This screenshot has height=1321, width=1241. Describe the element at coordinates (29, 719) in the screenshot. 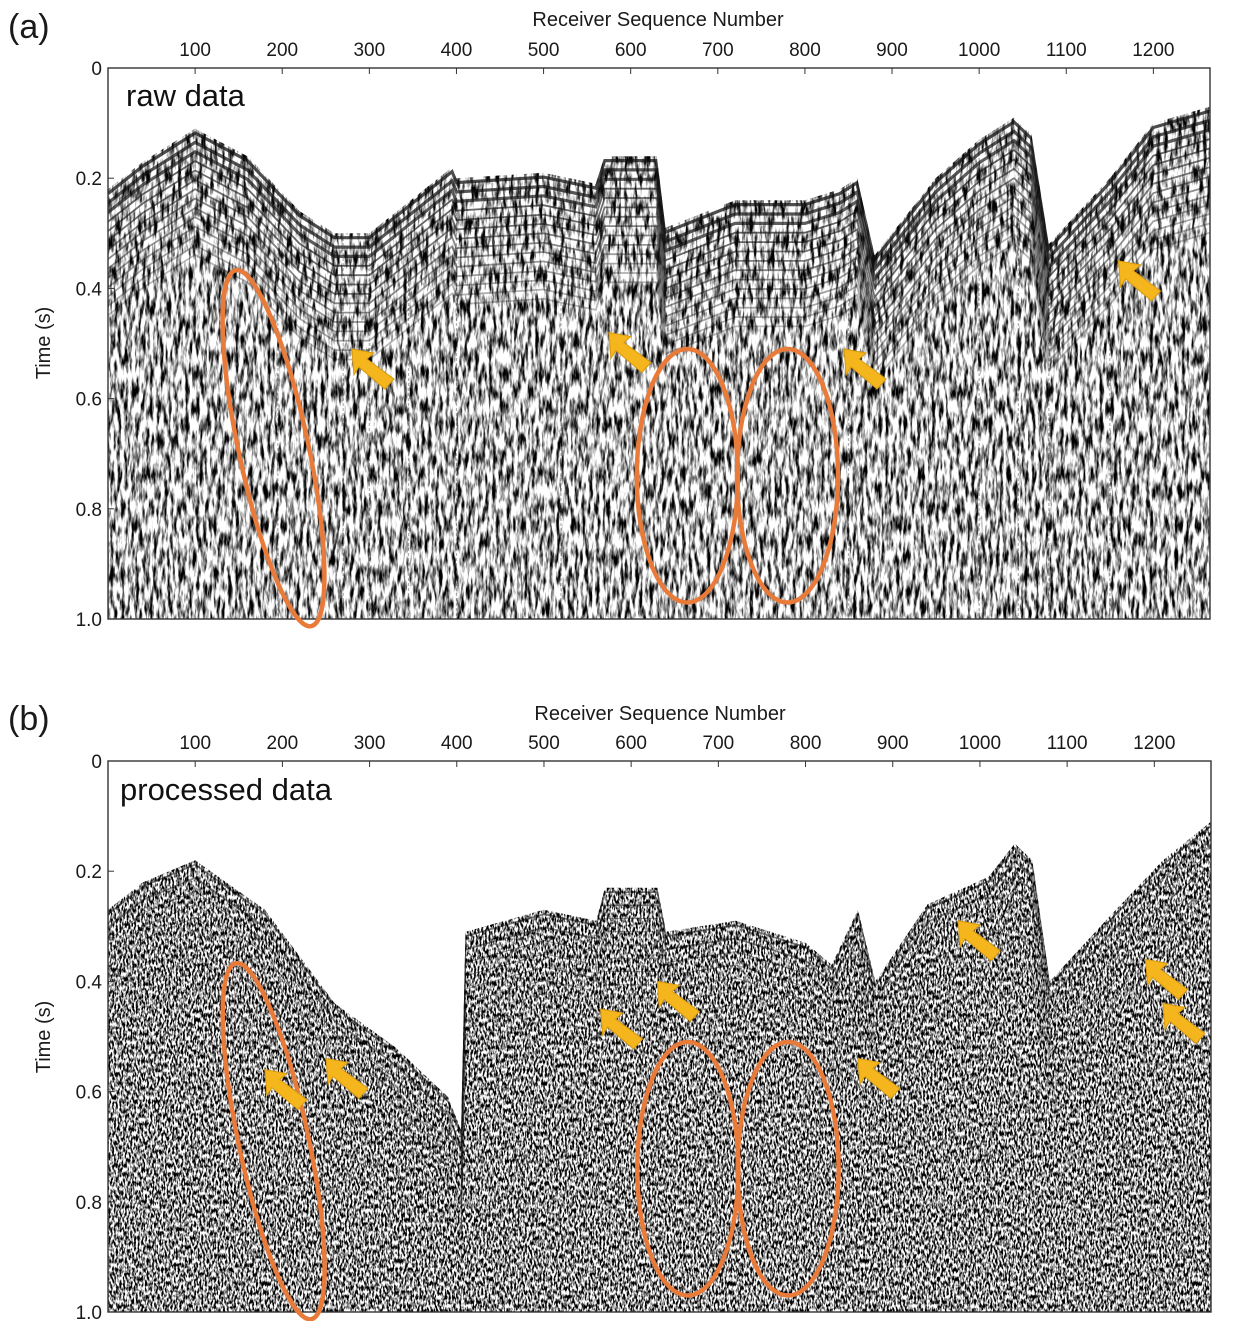

I see `panel-label: (b)` at that location.